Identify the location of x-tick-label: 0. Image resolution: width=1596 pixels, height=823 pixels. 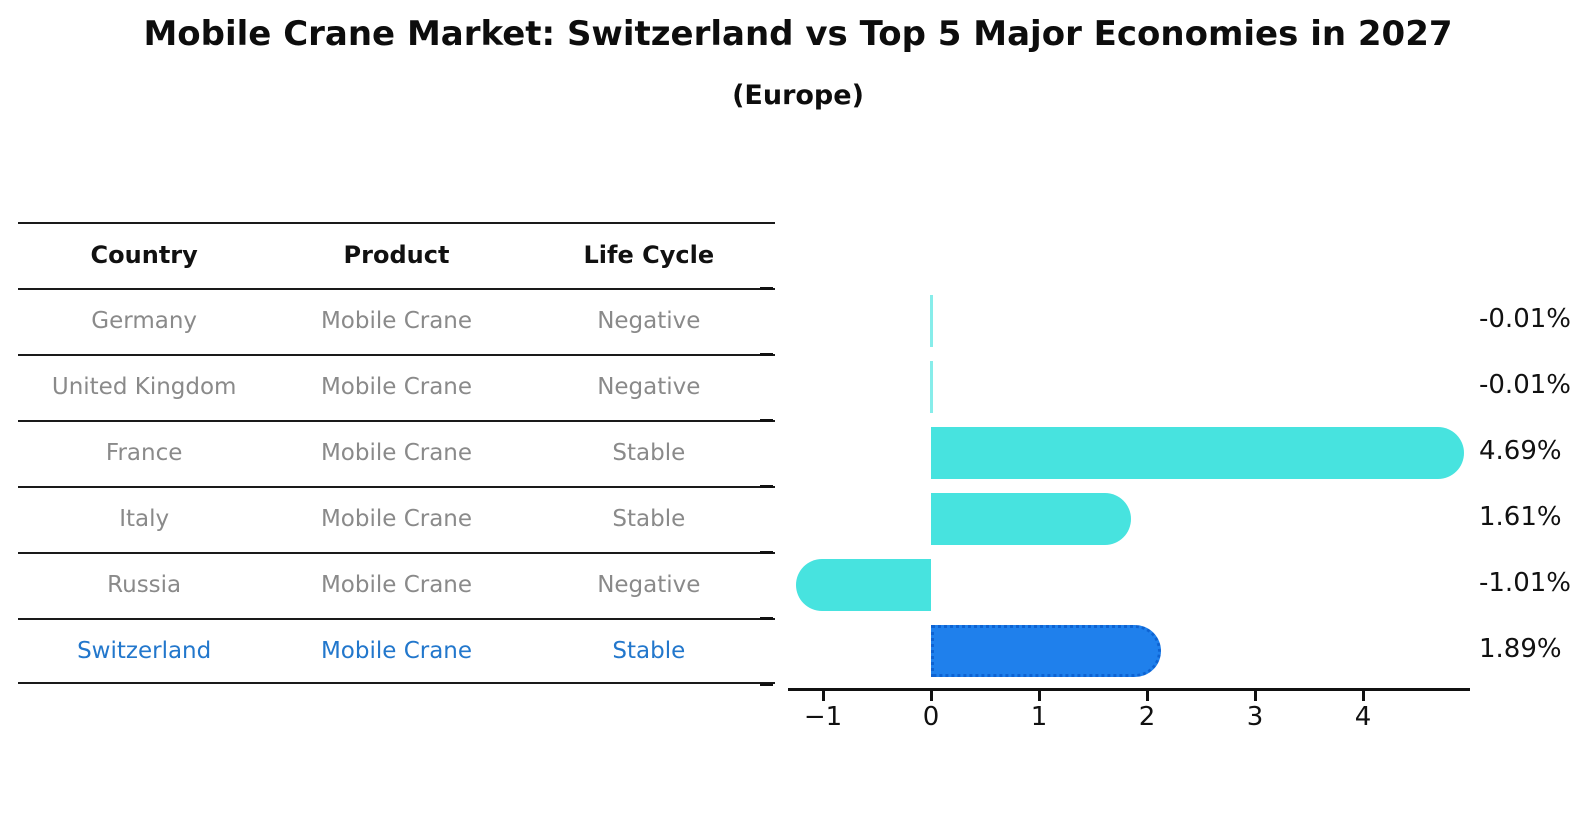
(931, 717).